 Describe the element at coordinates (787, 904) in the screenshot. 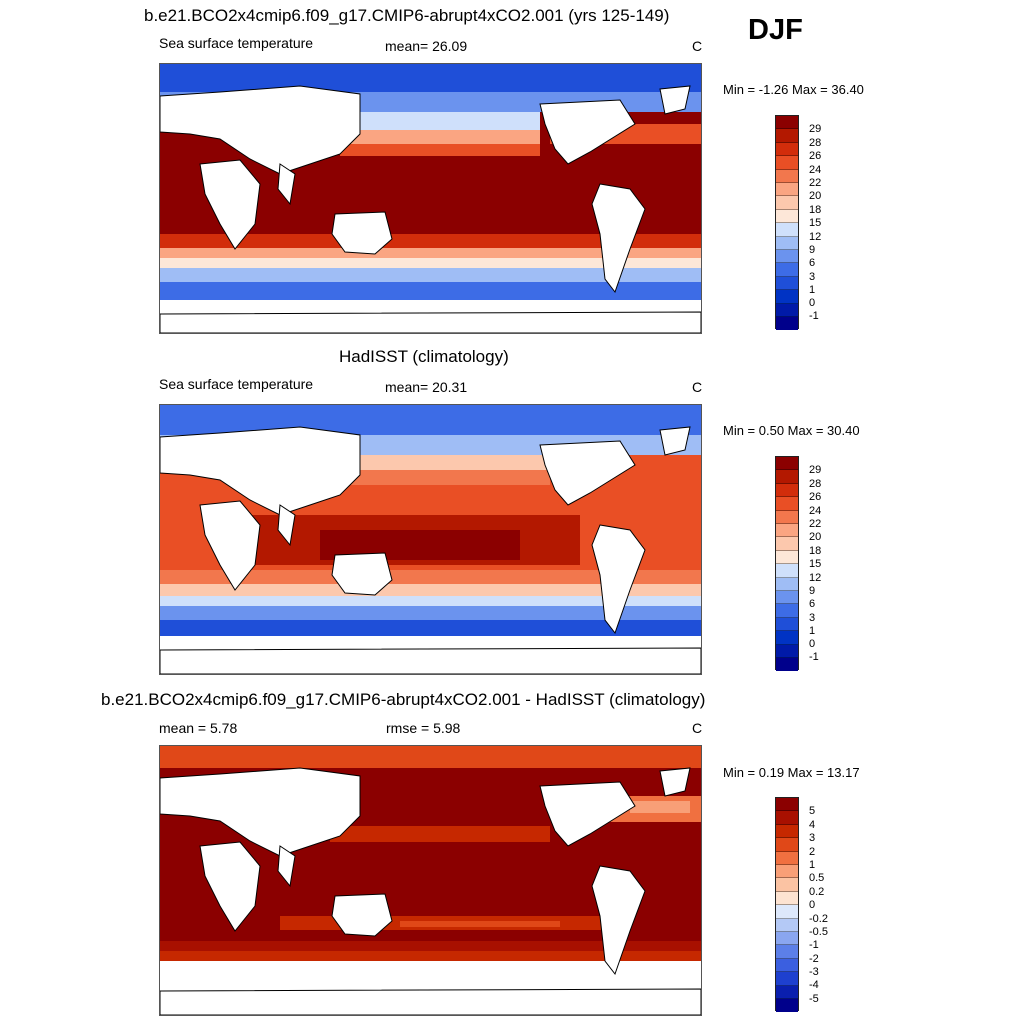

I see `panel-3-colorbar` at that location.